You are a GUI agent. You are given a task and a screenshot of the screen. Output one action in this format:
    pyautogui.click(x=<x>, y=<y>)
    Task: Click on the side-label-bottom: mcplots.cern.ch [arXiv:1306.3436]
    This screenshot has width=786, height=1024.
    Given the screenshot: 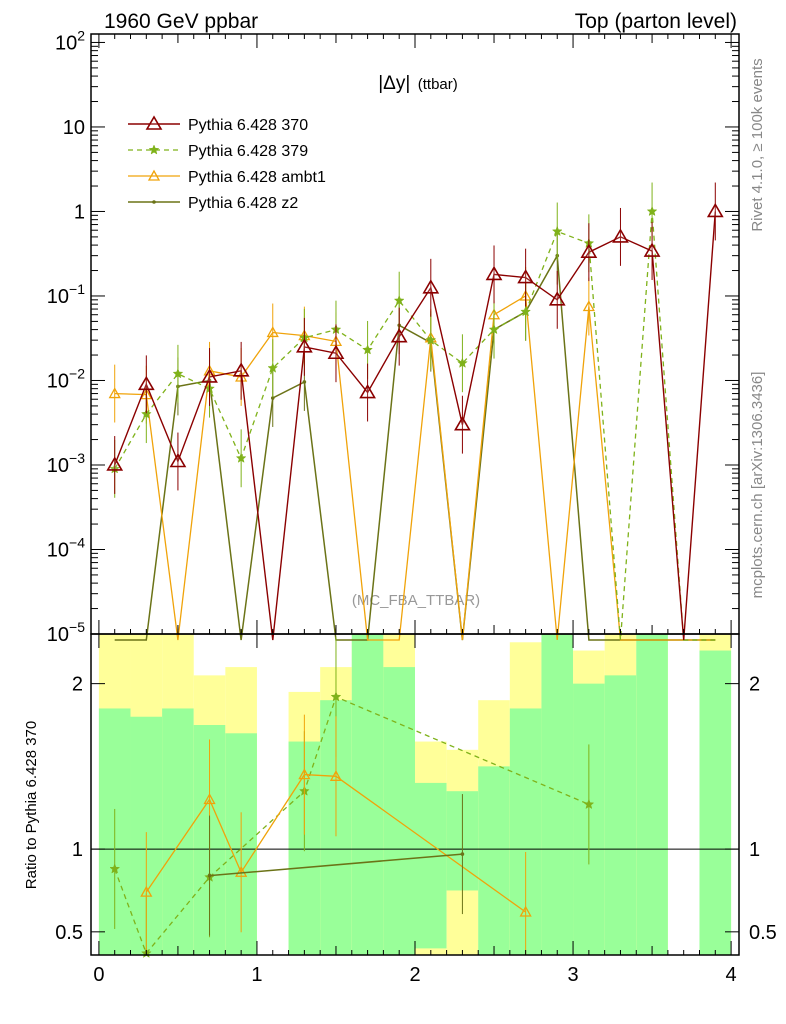 What is the action you would take?
    pyautogui.click(x=757, y=485)
    